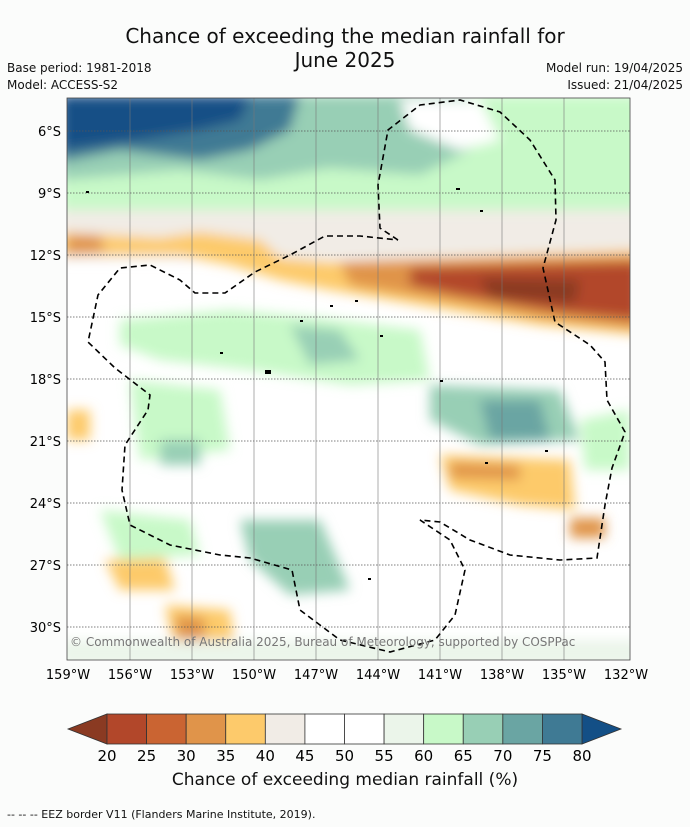 This screenshot has height=827, width=690. I want to click on lat-tick-label: 9°S, so click(49, 194).